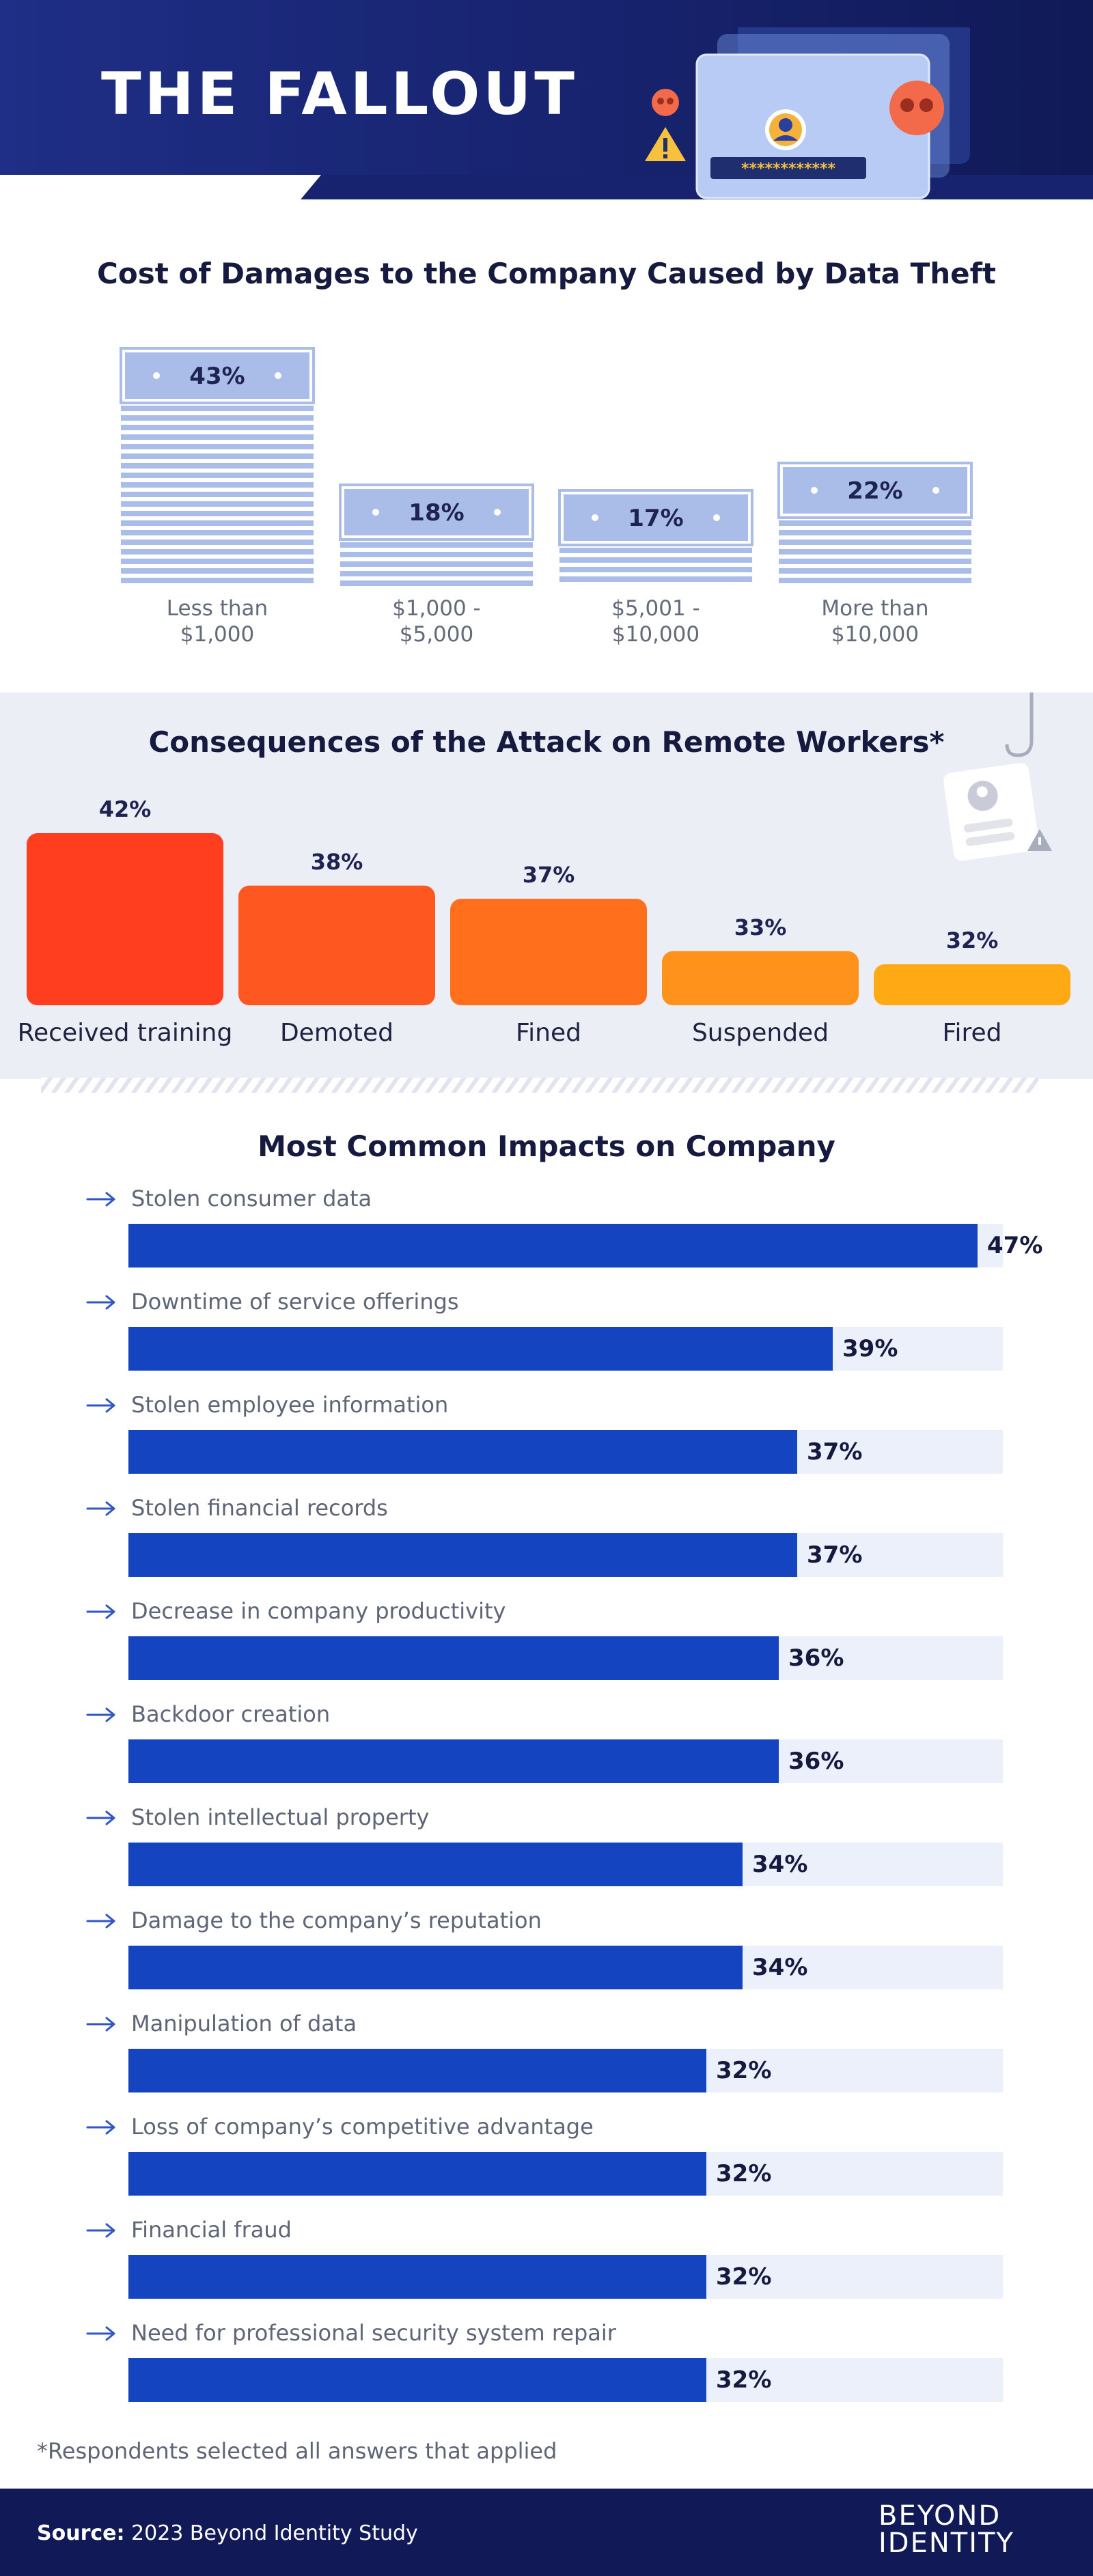 This screenshot has height=2576, width=1093. What do you see at coordinates (295, 1302) in the screenshot?
I see `impact-category-label: Downtime of service offerings` at bounding box center [295, 1302].